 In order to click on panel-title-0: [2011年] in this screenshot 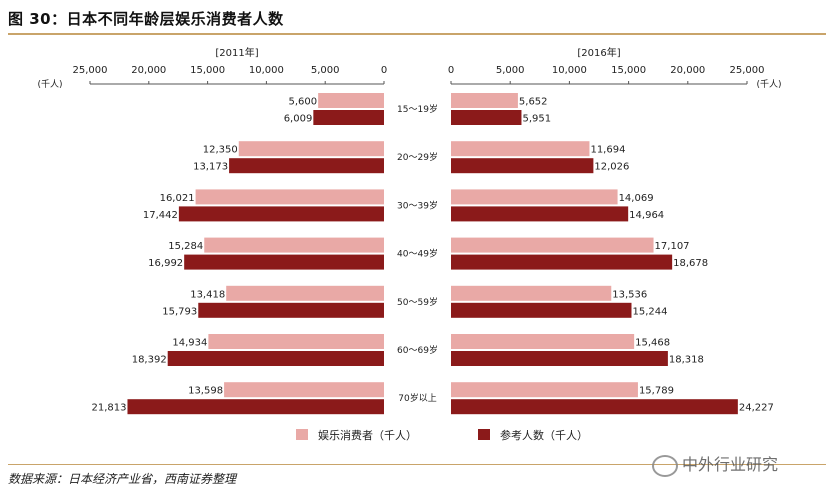, I will do `click(236, 52)`.